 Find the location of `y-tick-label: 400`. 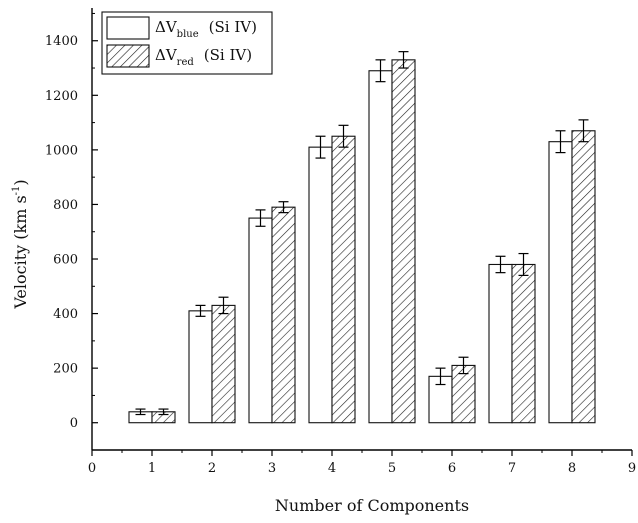

y-tick-label: 400 is located at coordinates (65, 314).